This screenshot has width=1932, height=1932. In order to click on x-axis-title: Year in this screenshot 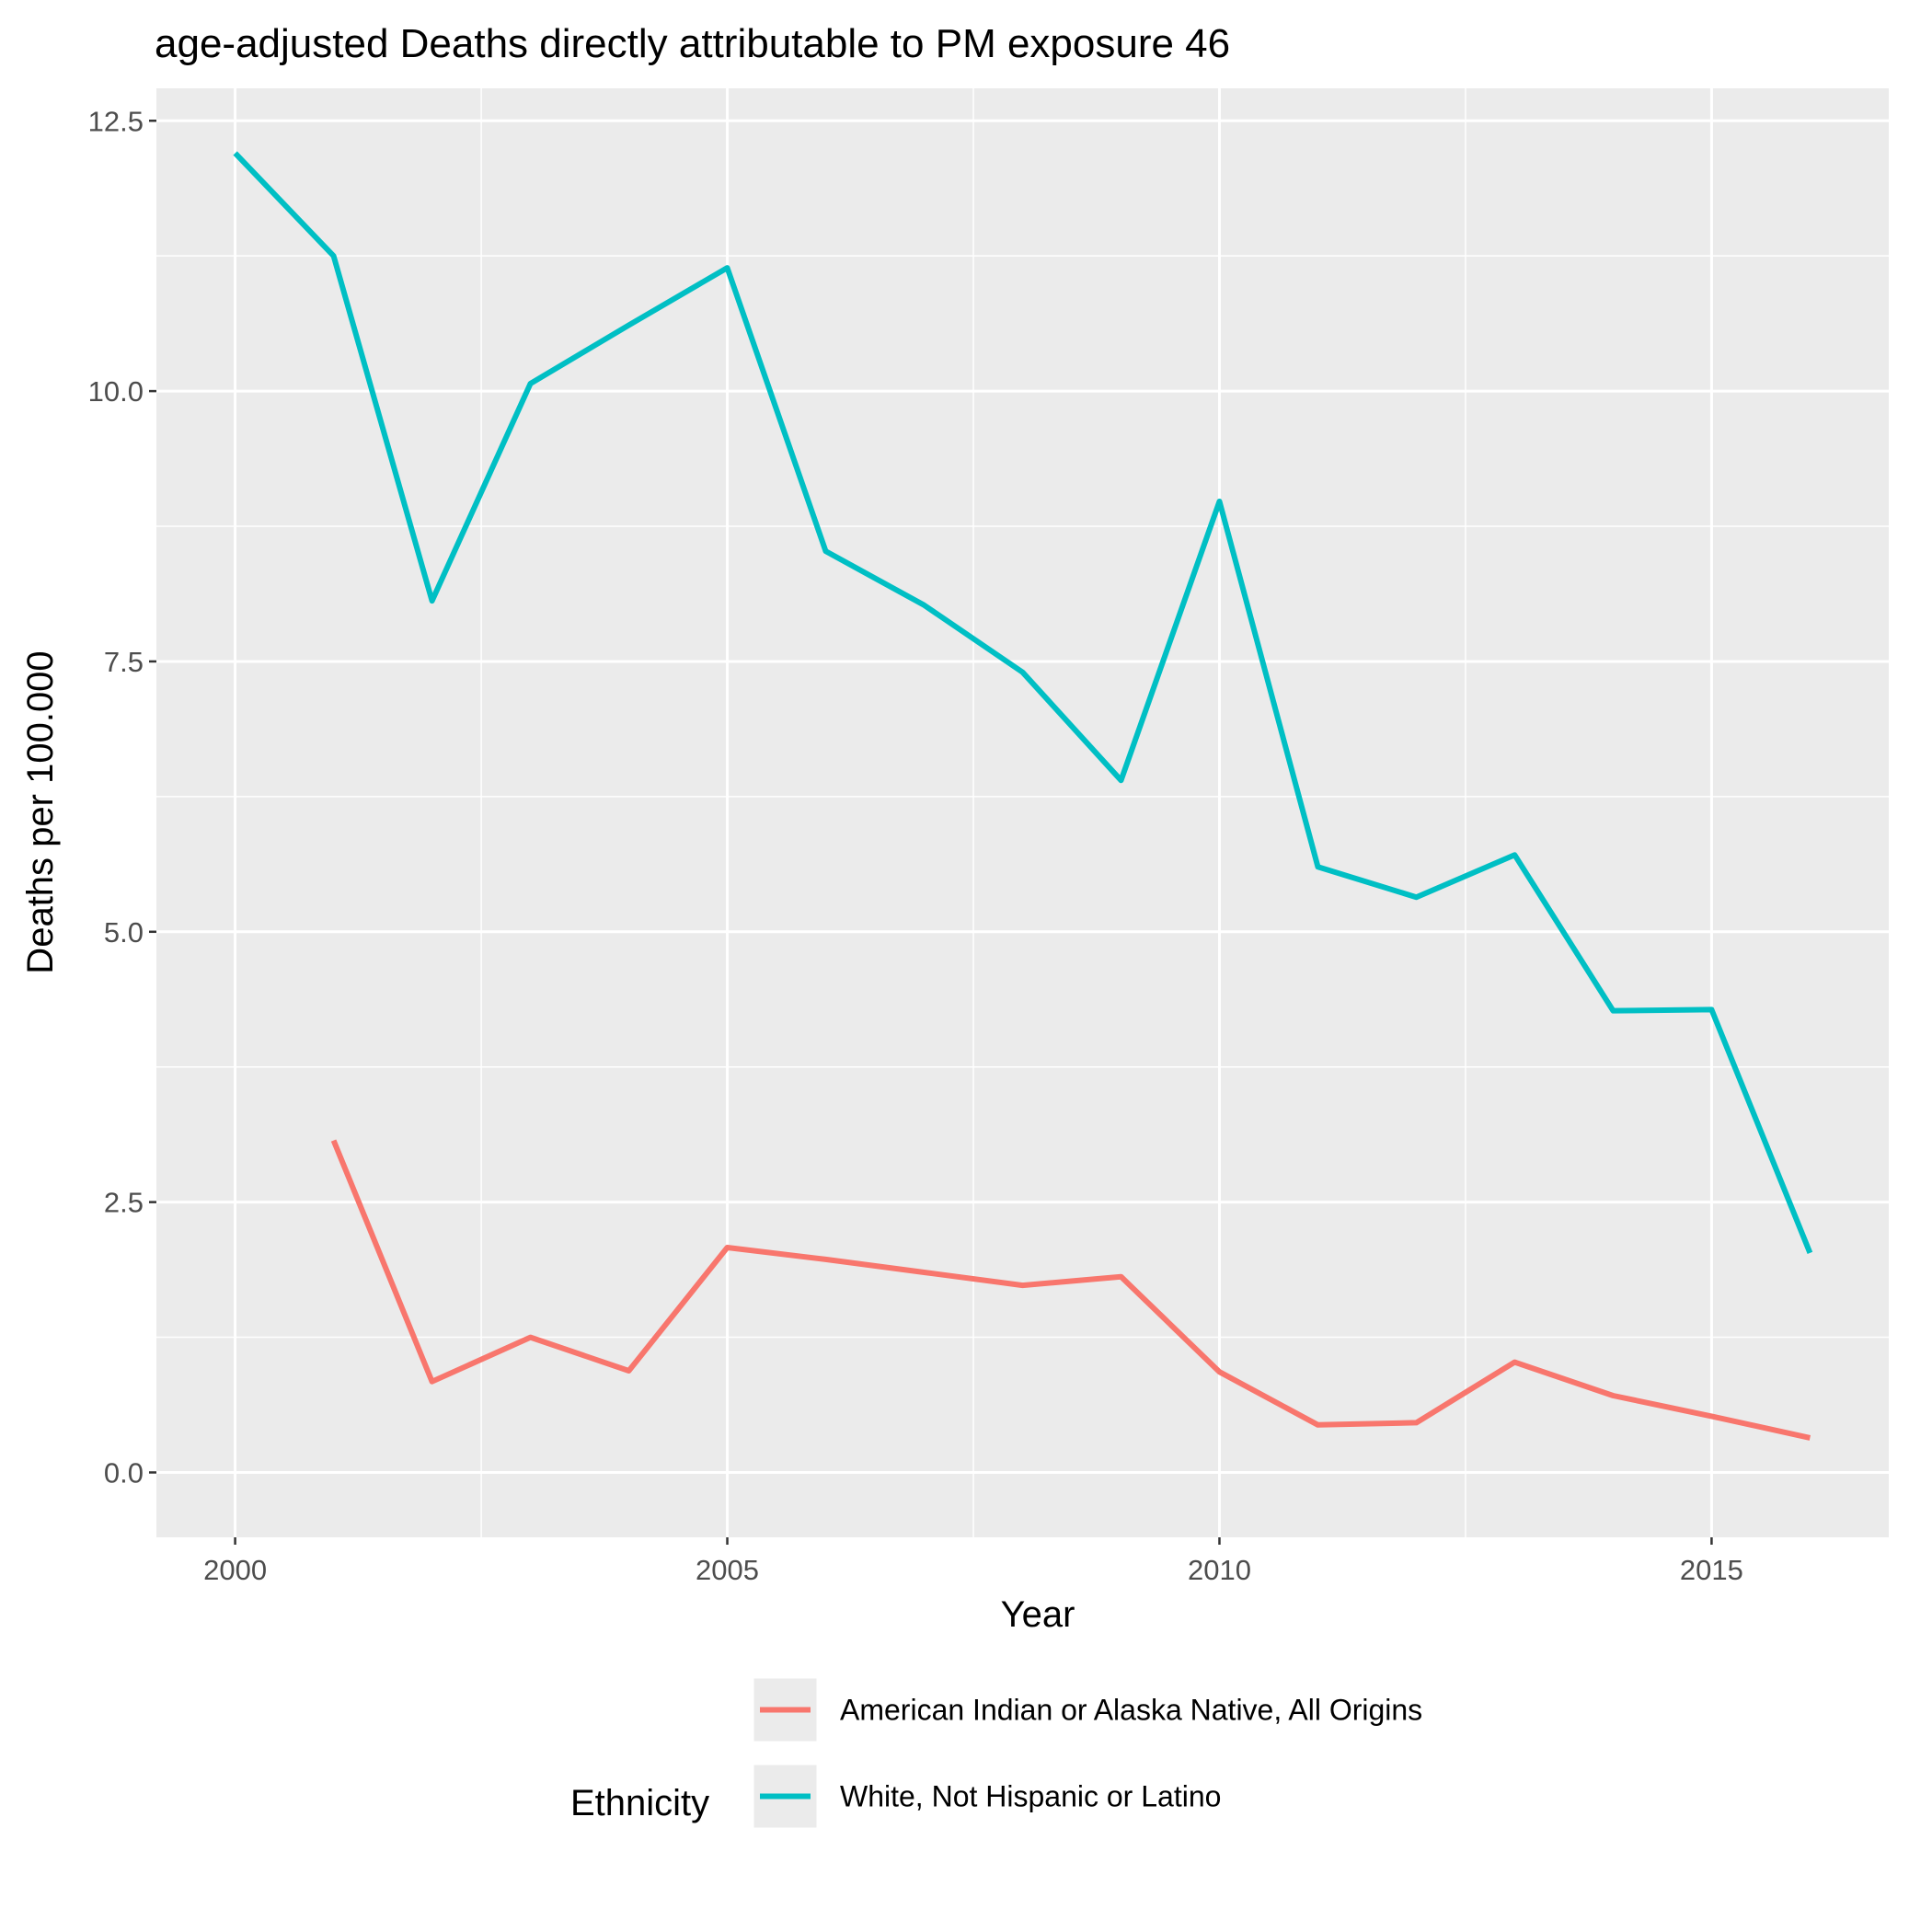, I will do `click(1038, 1614)`.